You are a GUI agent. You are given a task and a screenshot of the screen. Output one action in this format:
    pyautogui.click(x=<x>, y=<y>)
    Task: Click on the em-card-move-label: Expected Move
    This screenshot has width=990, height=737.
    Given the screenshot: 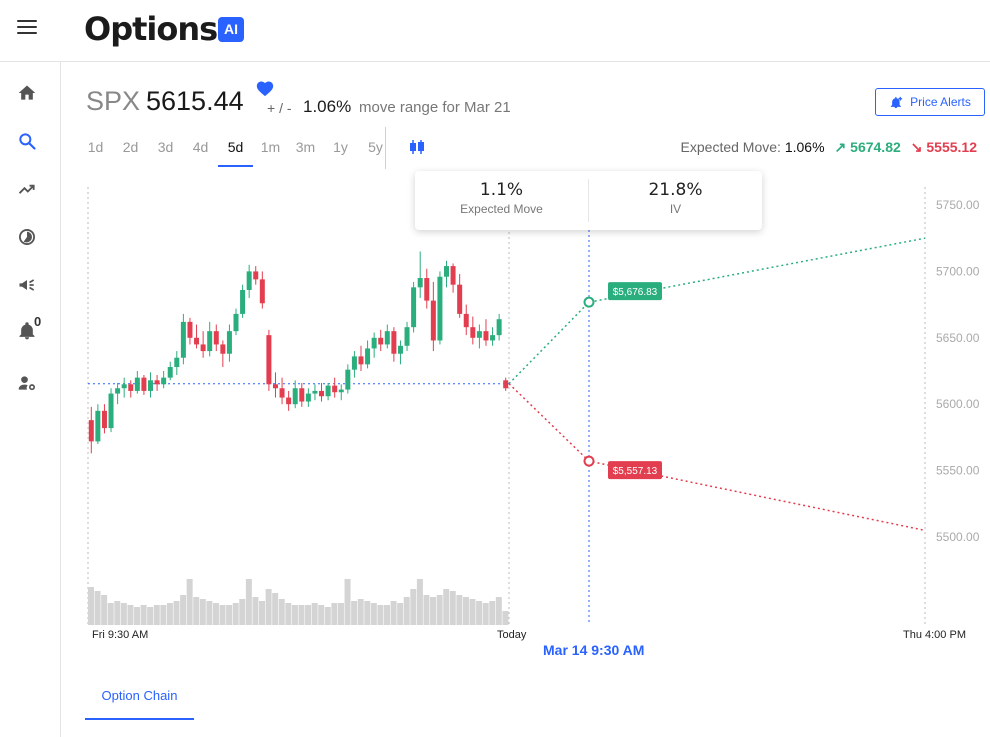 What is the action you would take?
    pyautogui.click(x=501, y=209)
    